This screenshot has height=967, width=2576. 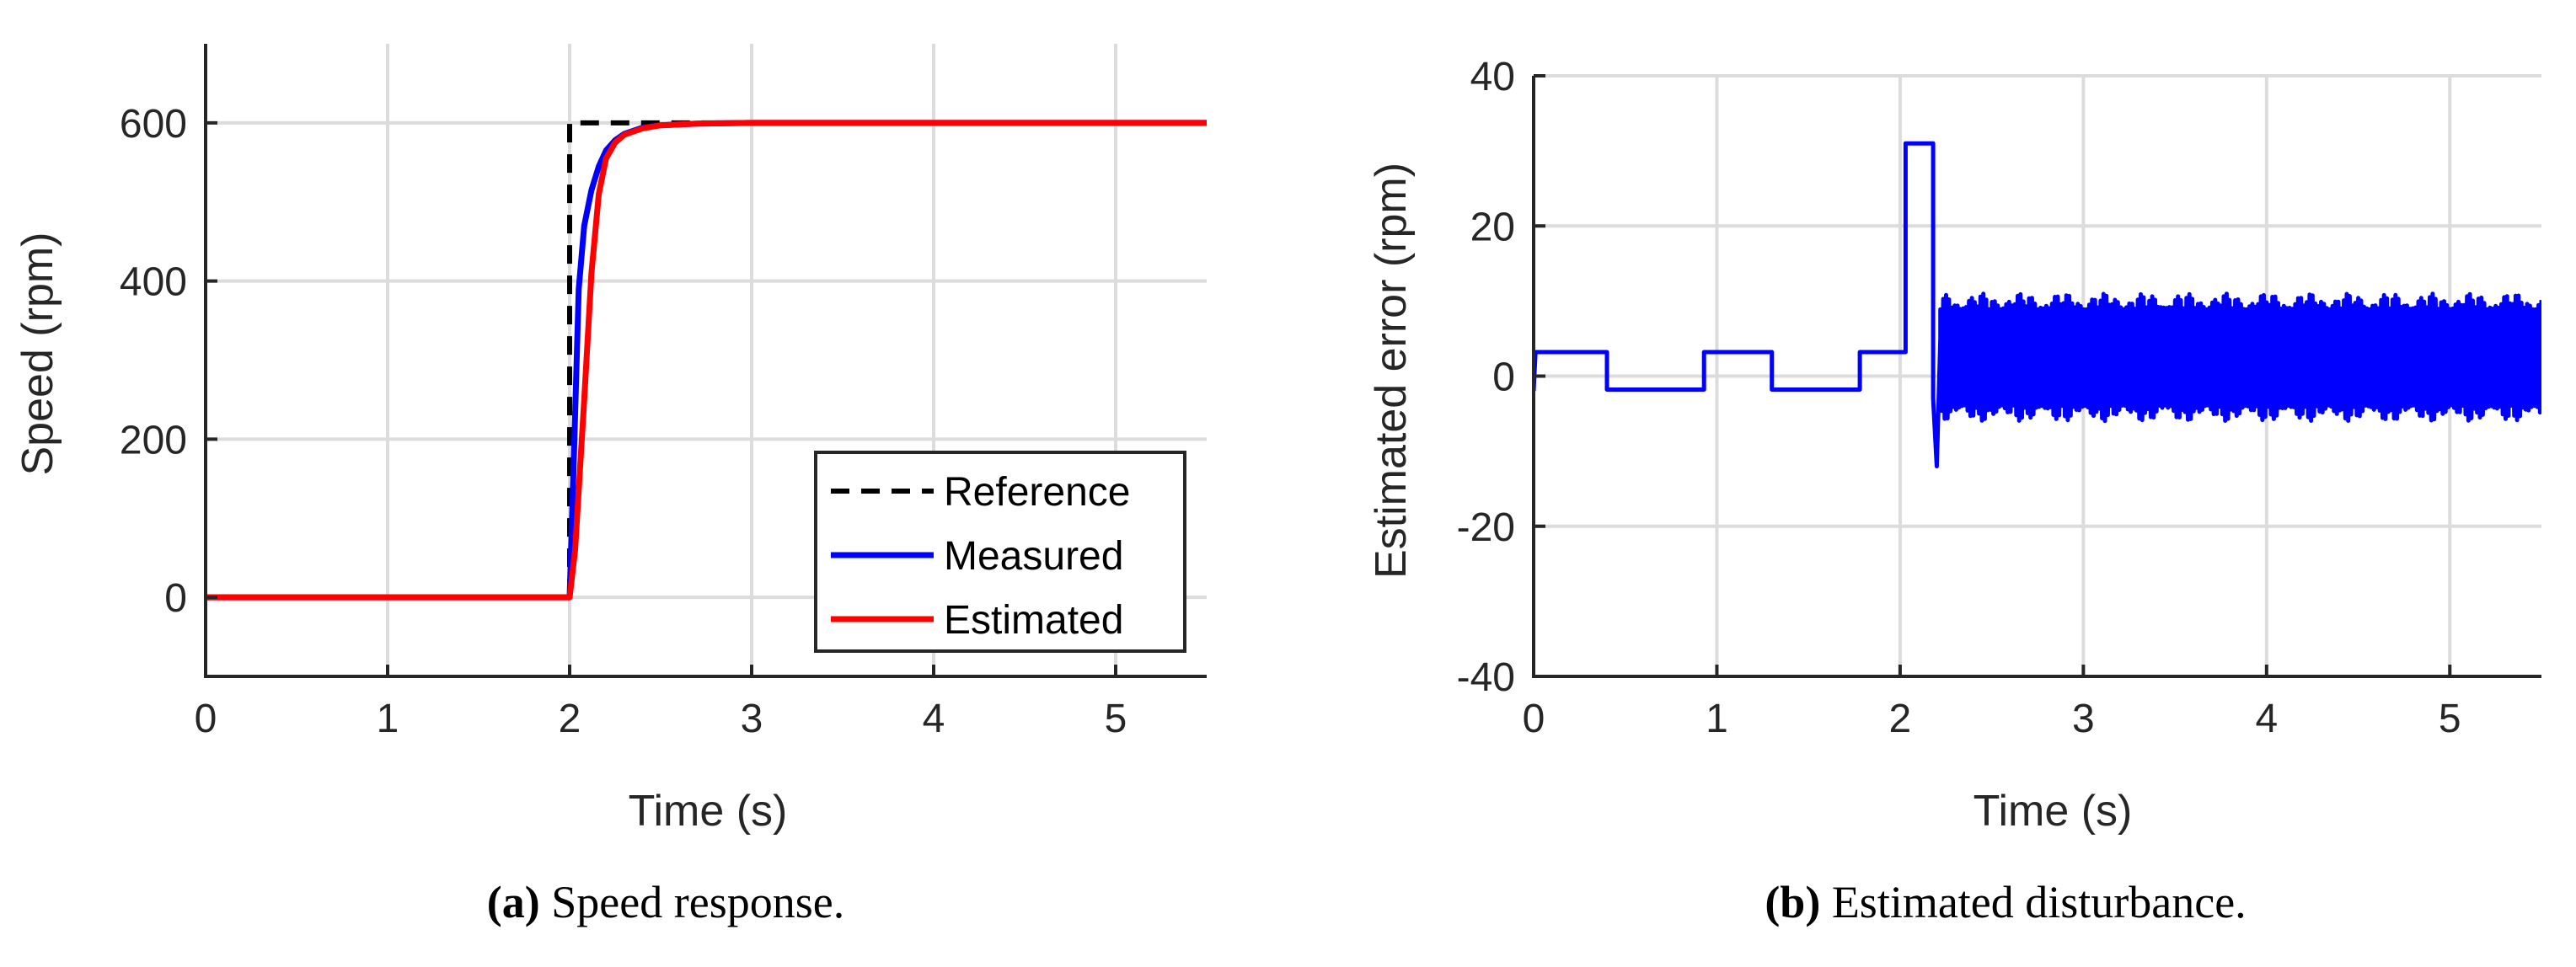 What do you see at coordinates (153, 124) in the screenshot?
I see `y-tick-label: 600` at bounding box center [153, 124].